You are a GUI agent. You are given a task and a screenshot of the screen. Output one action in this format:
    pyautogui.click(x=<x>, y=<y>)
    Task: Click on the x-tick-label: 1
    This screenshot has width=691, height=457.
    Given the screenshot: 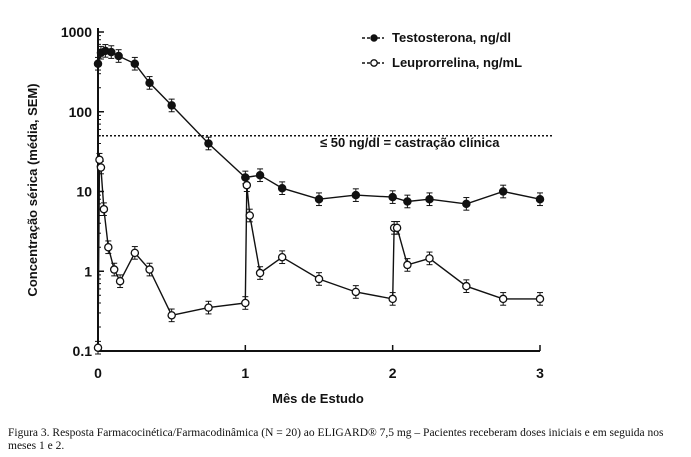 What is the action you would take?
    pyautogui.click(x=245, y=373)
    